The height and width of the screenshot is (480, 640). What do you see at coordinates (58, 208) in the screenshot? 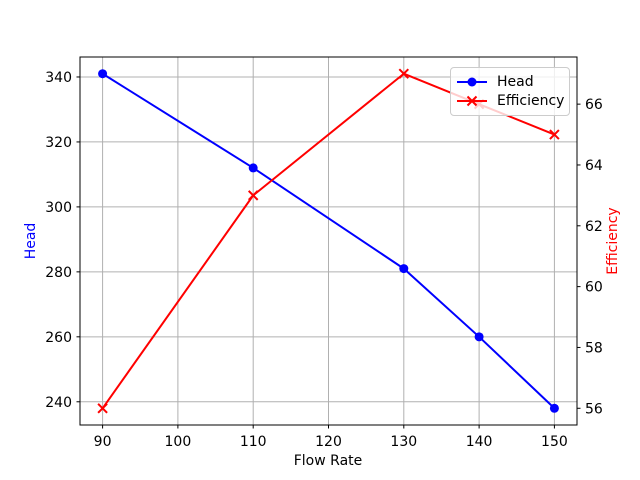
I see `y-left-tick-label: 300` at bounding box center [58, 208].